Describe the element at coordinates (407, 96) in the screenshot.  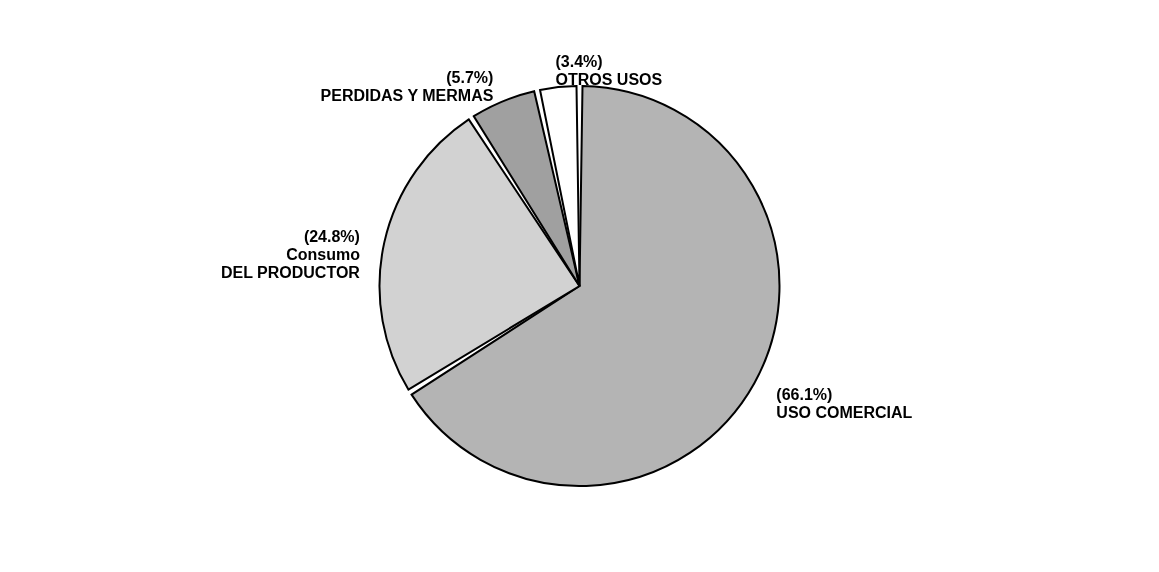
I see `slice-label: PERDIDAS Y MERMAS` at that location.